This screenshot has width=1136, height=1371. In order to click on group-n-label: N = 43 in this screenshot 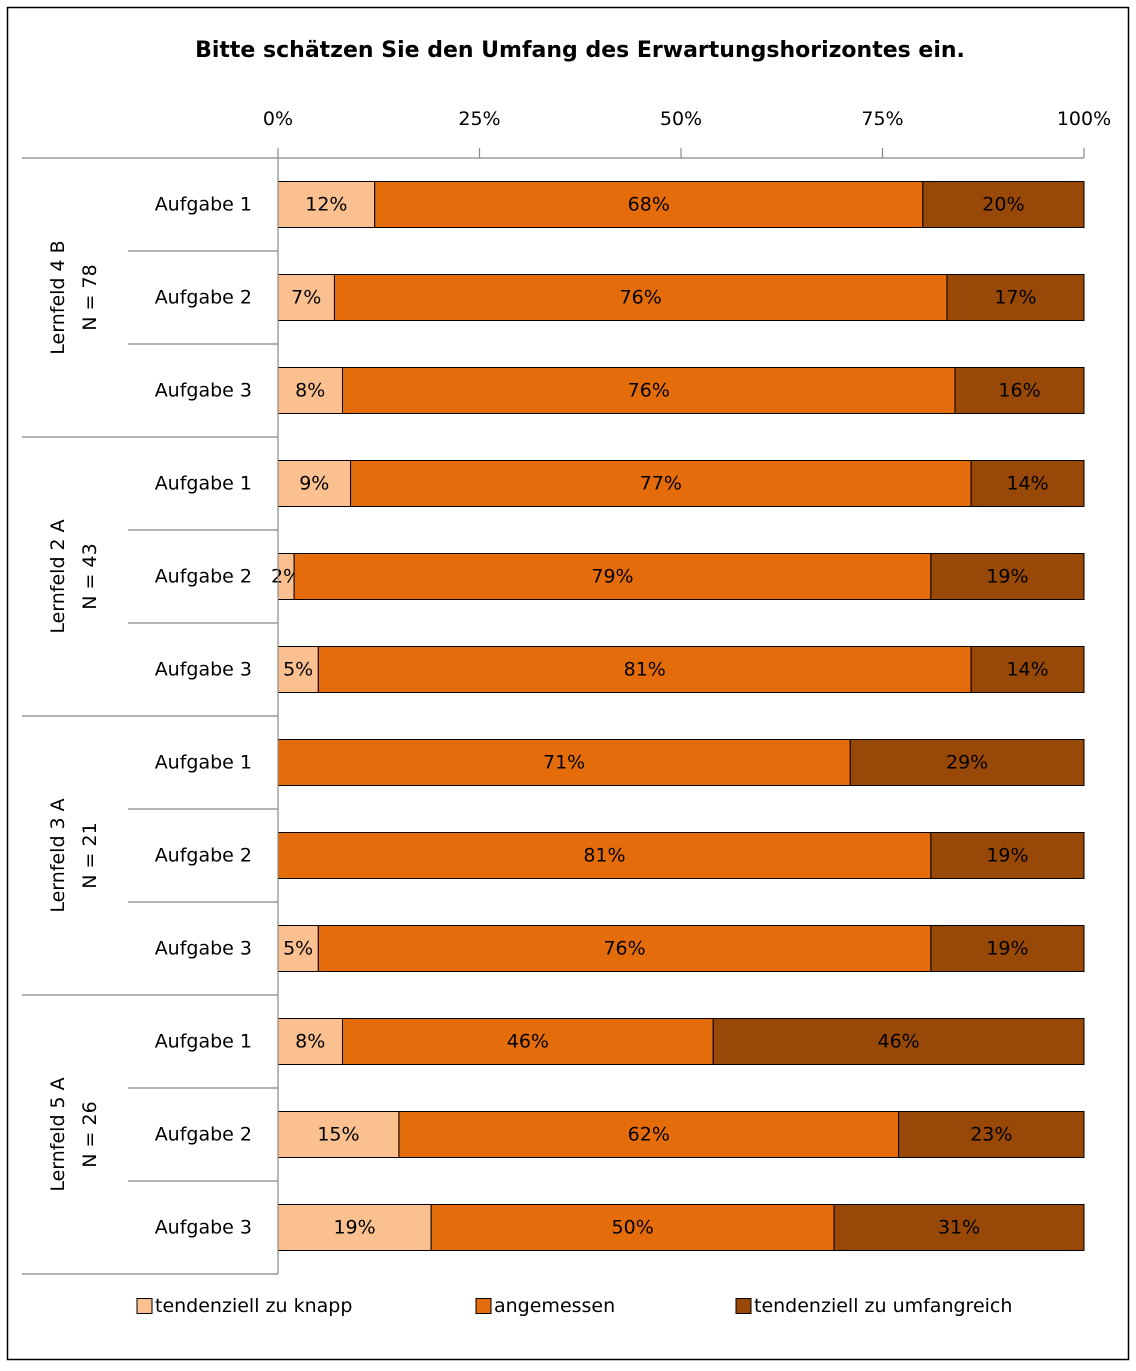, I will do `click(90, 576)`.